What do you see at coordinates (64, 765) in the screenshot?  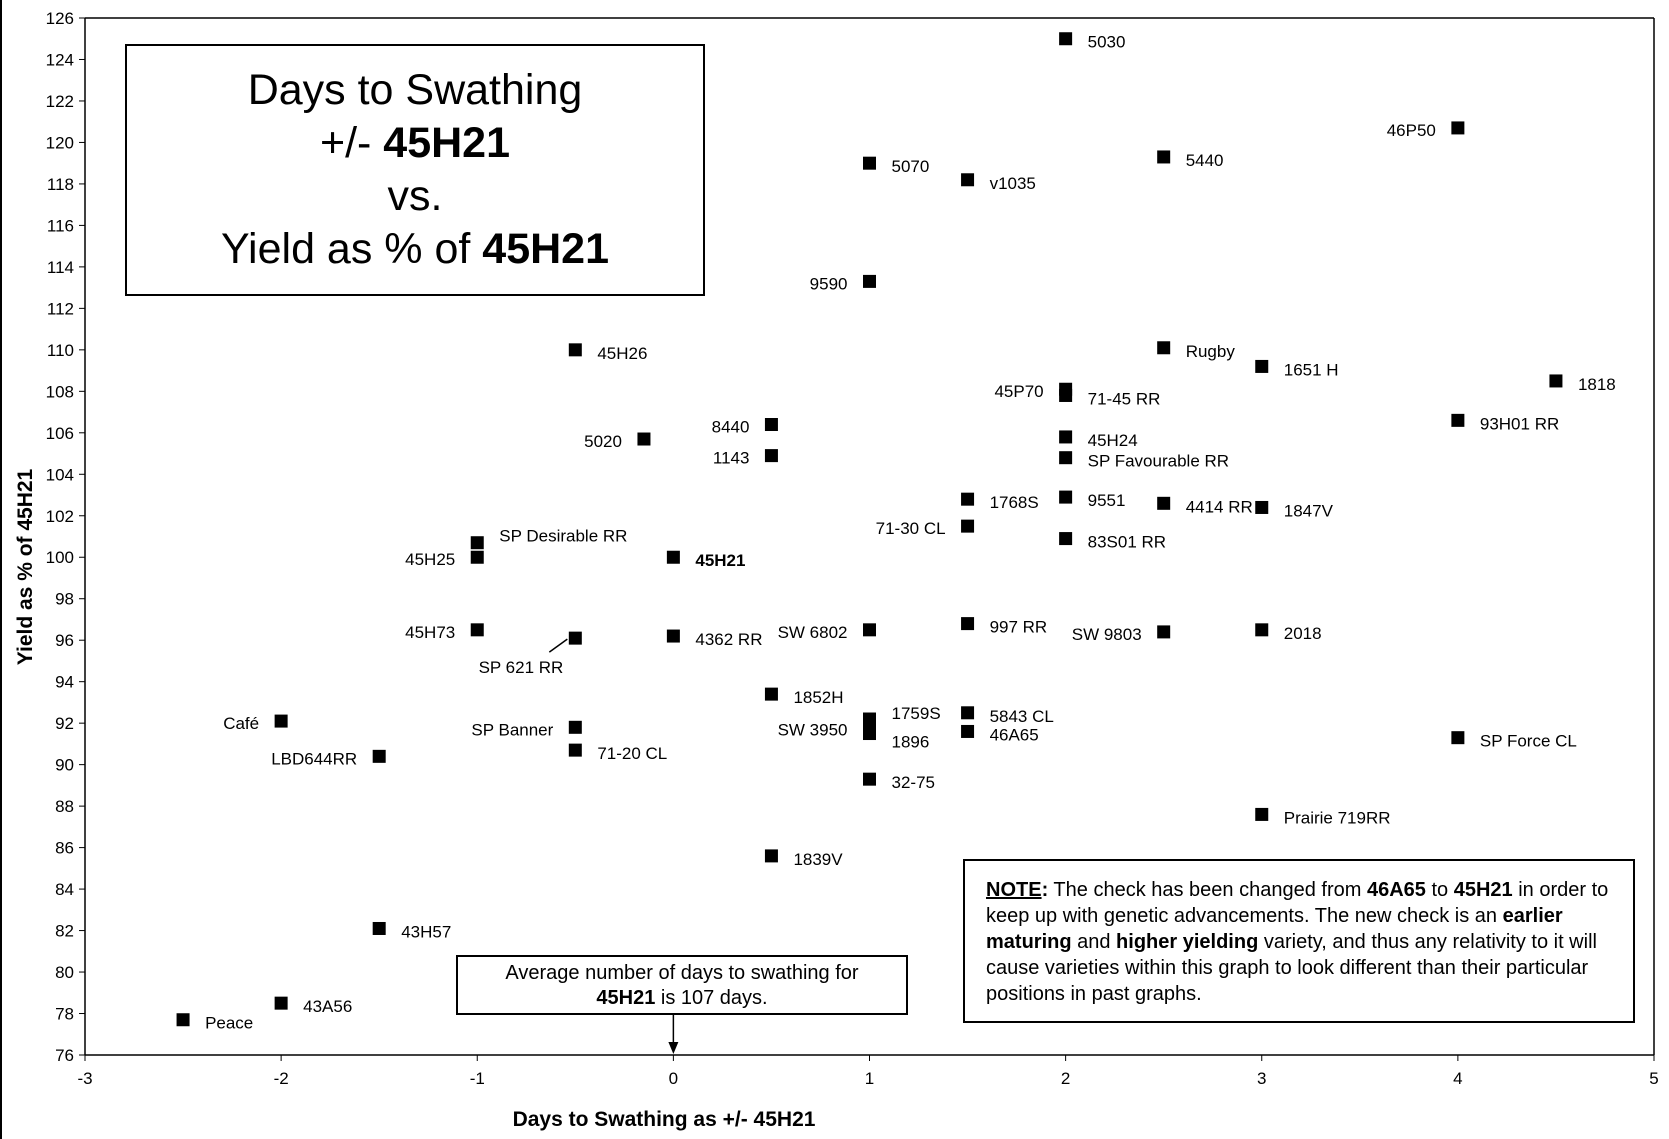 I see `y-tick-label: 90` at bounding box center [64, 765].